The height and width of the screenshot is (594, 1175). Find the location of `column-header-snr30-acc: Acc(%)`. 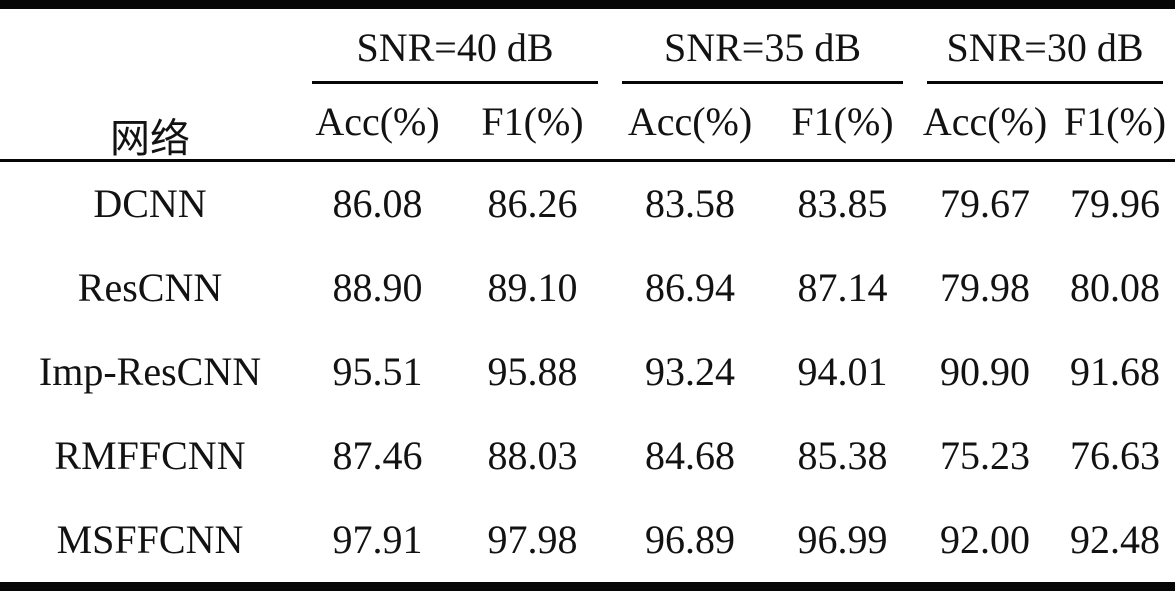

column-header-snr30-acc: Acc(%) is located at coordinates (985, 123).